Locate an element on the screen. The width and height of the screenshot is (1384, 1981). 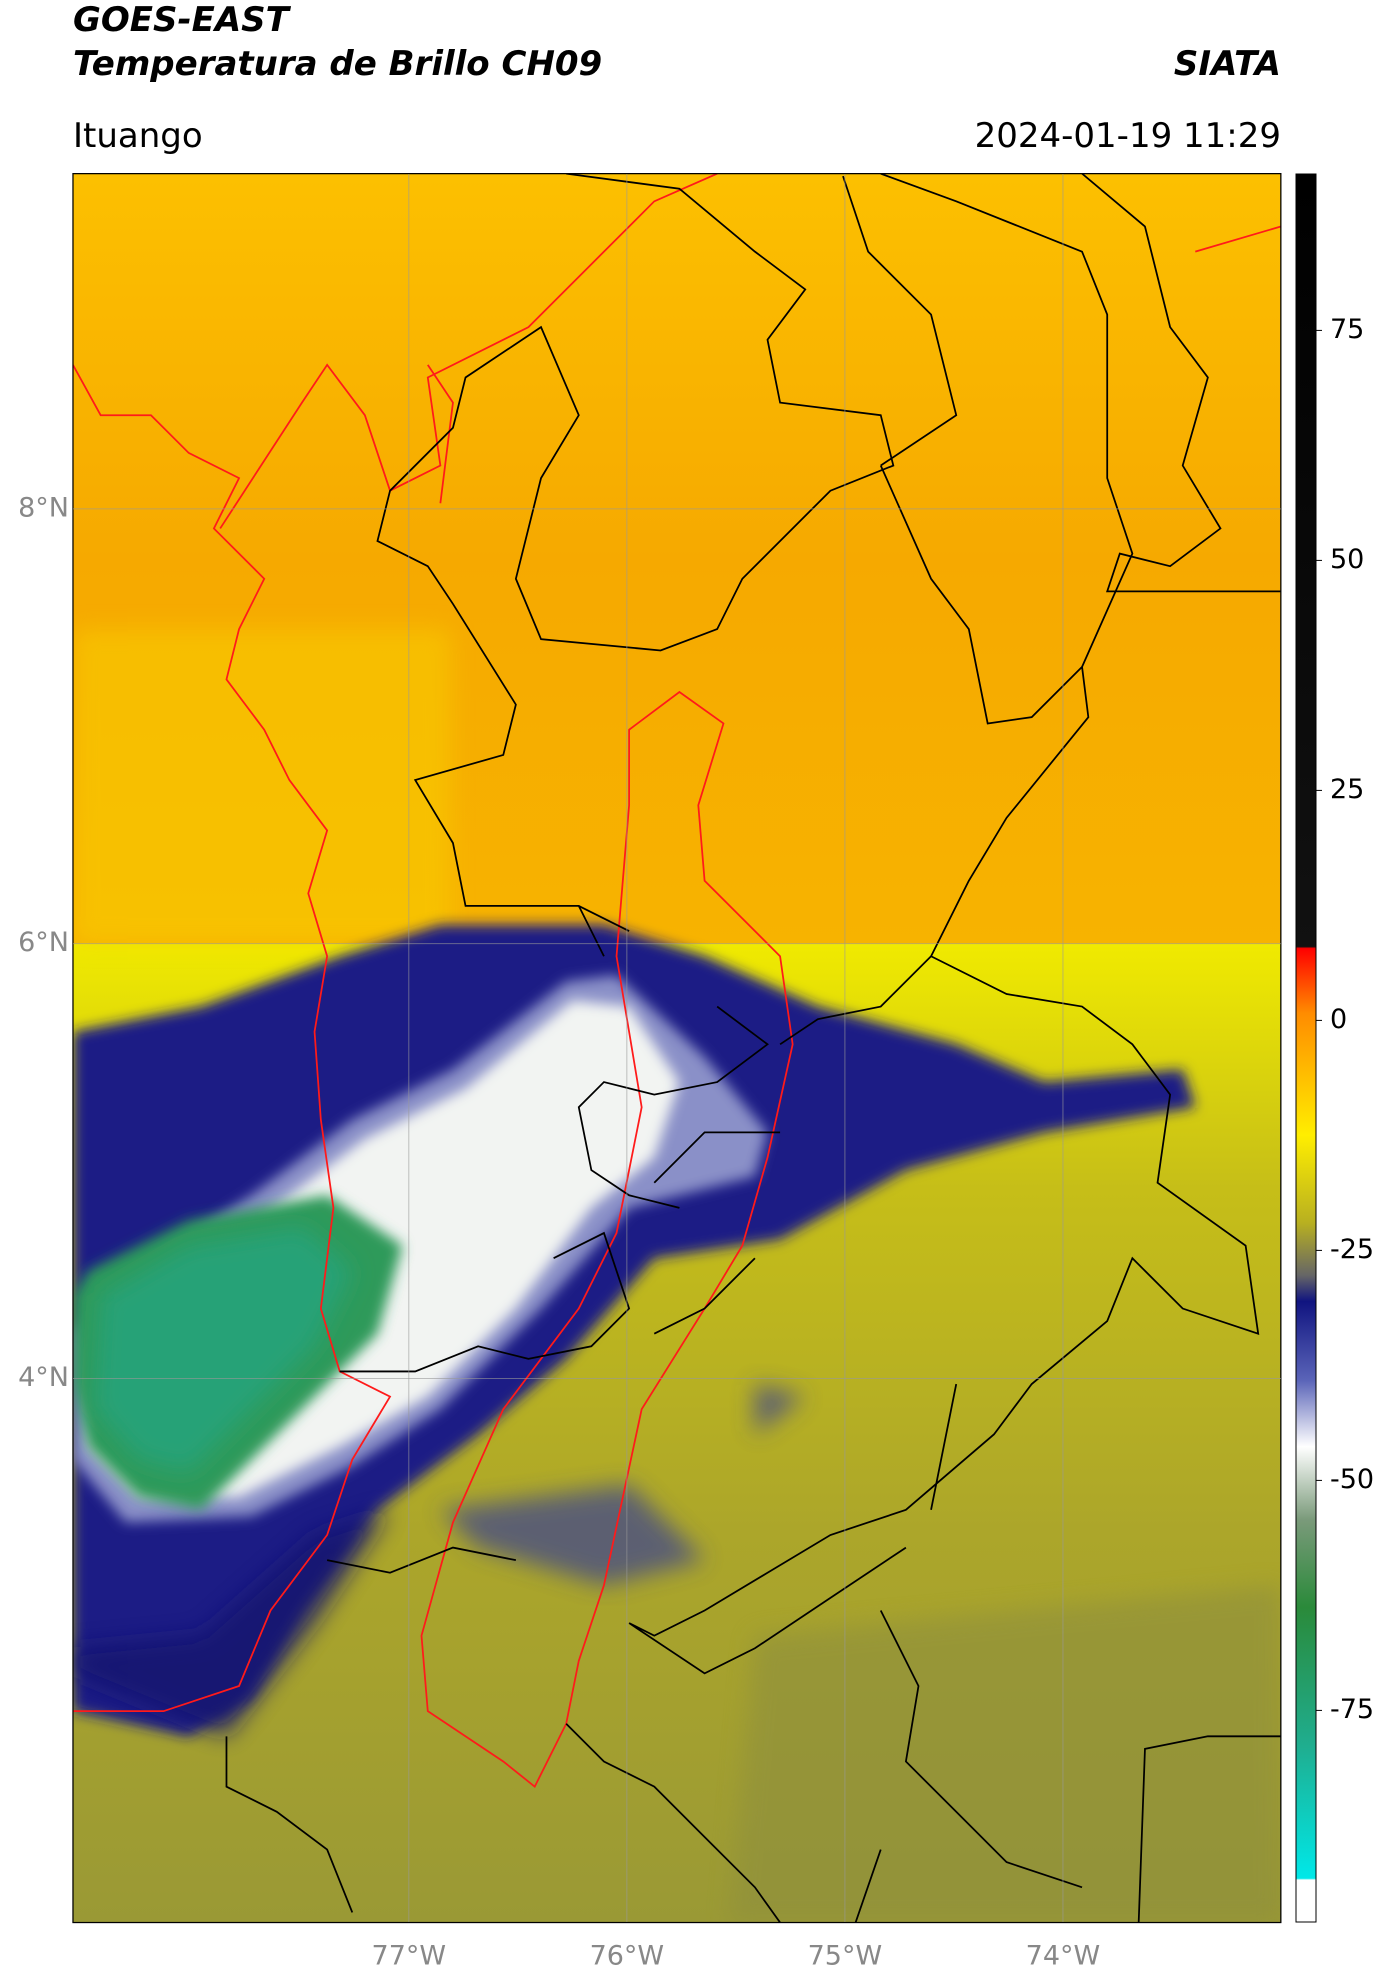
colorbar-label: 75 is located at coordinates (1347, 329).